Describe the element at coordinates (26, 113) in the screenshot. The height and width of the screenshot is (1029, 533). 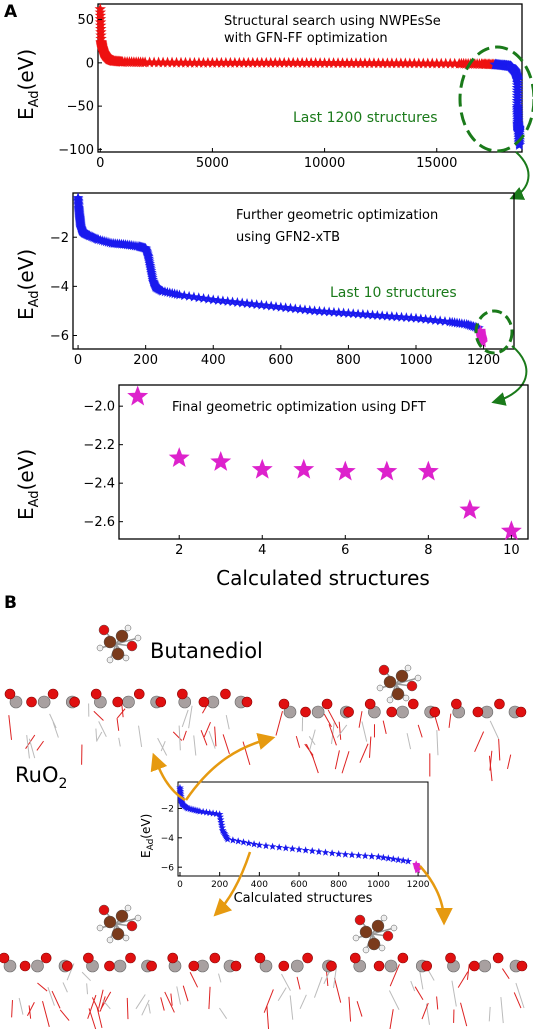
I see `chart-1-ylabel-main: E` at that location.